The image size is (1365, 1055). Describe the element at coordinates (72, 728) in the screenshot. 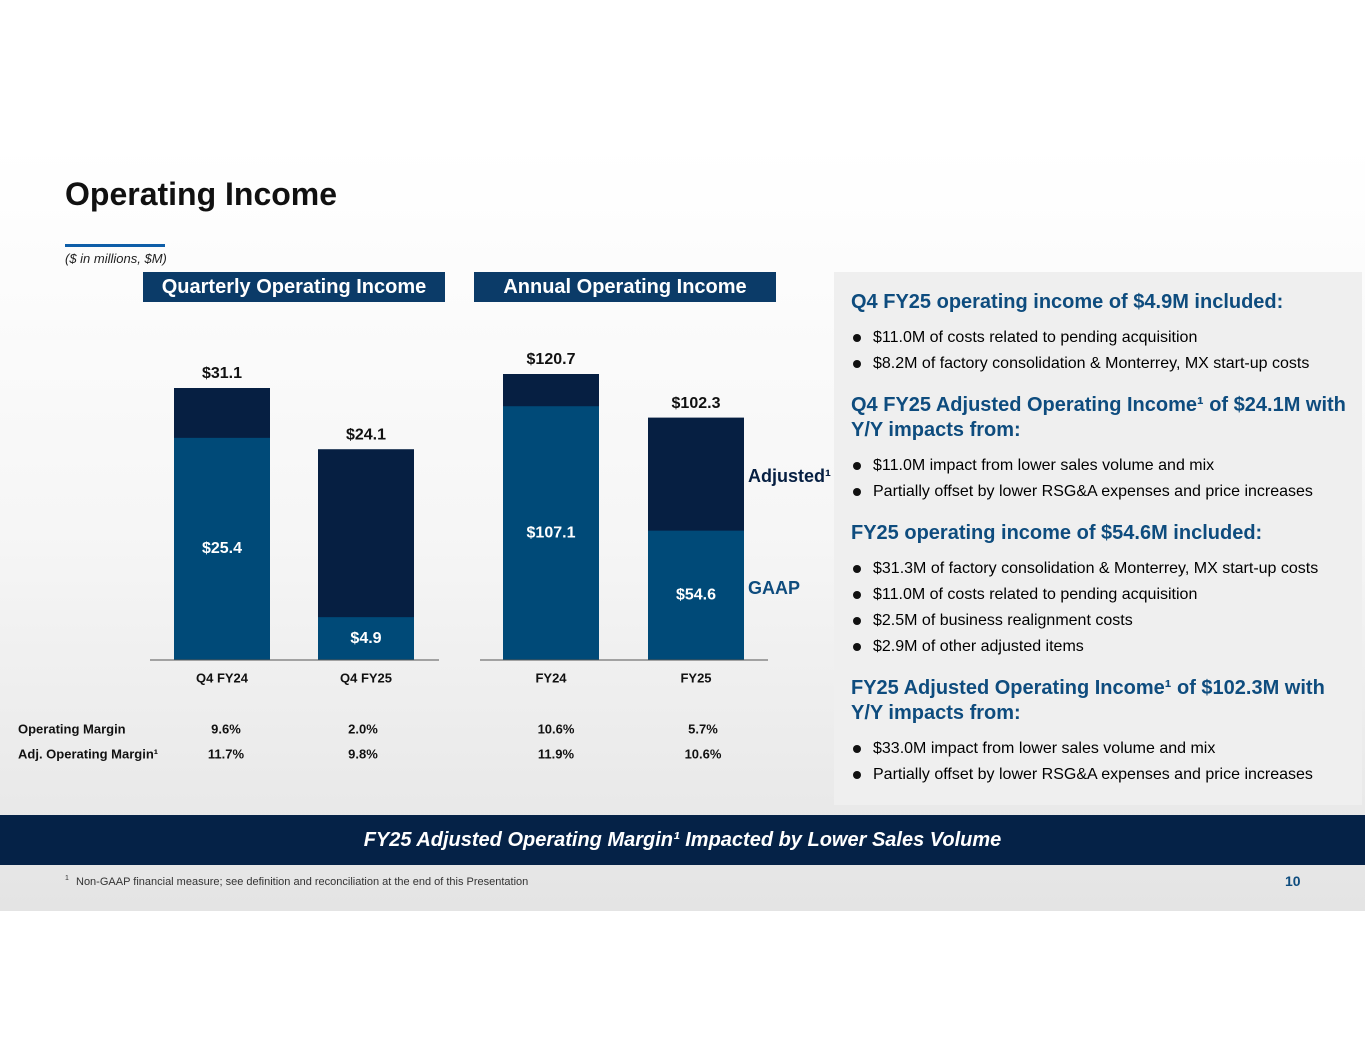

I see `row-label: Operating Margin` at that location.